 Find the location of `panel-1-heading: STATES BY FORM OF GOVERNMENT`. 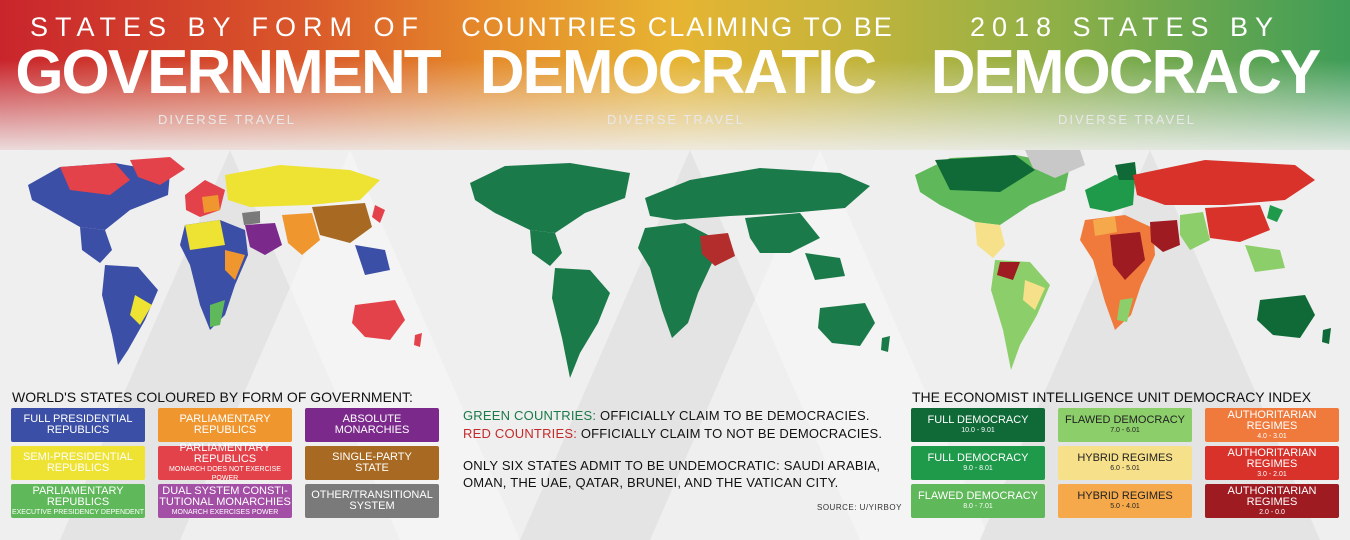

panel-1-heading: STATES BY FORM OF GOVERNMENT is located at coordinates (227, 59).